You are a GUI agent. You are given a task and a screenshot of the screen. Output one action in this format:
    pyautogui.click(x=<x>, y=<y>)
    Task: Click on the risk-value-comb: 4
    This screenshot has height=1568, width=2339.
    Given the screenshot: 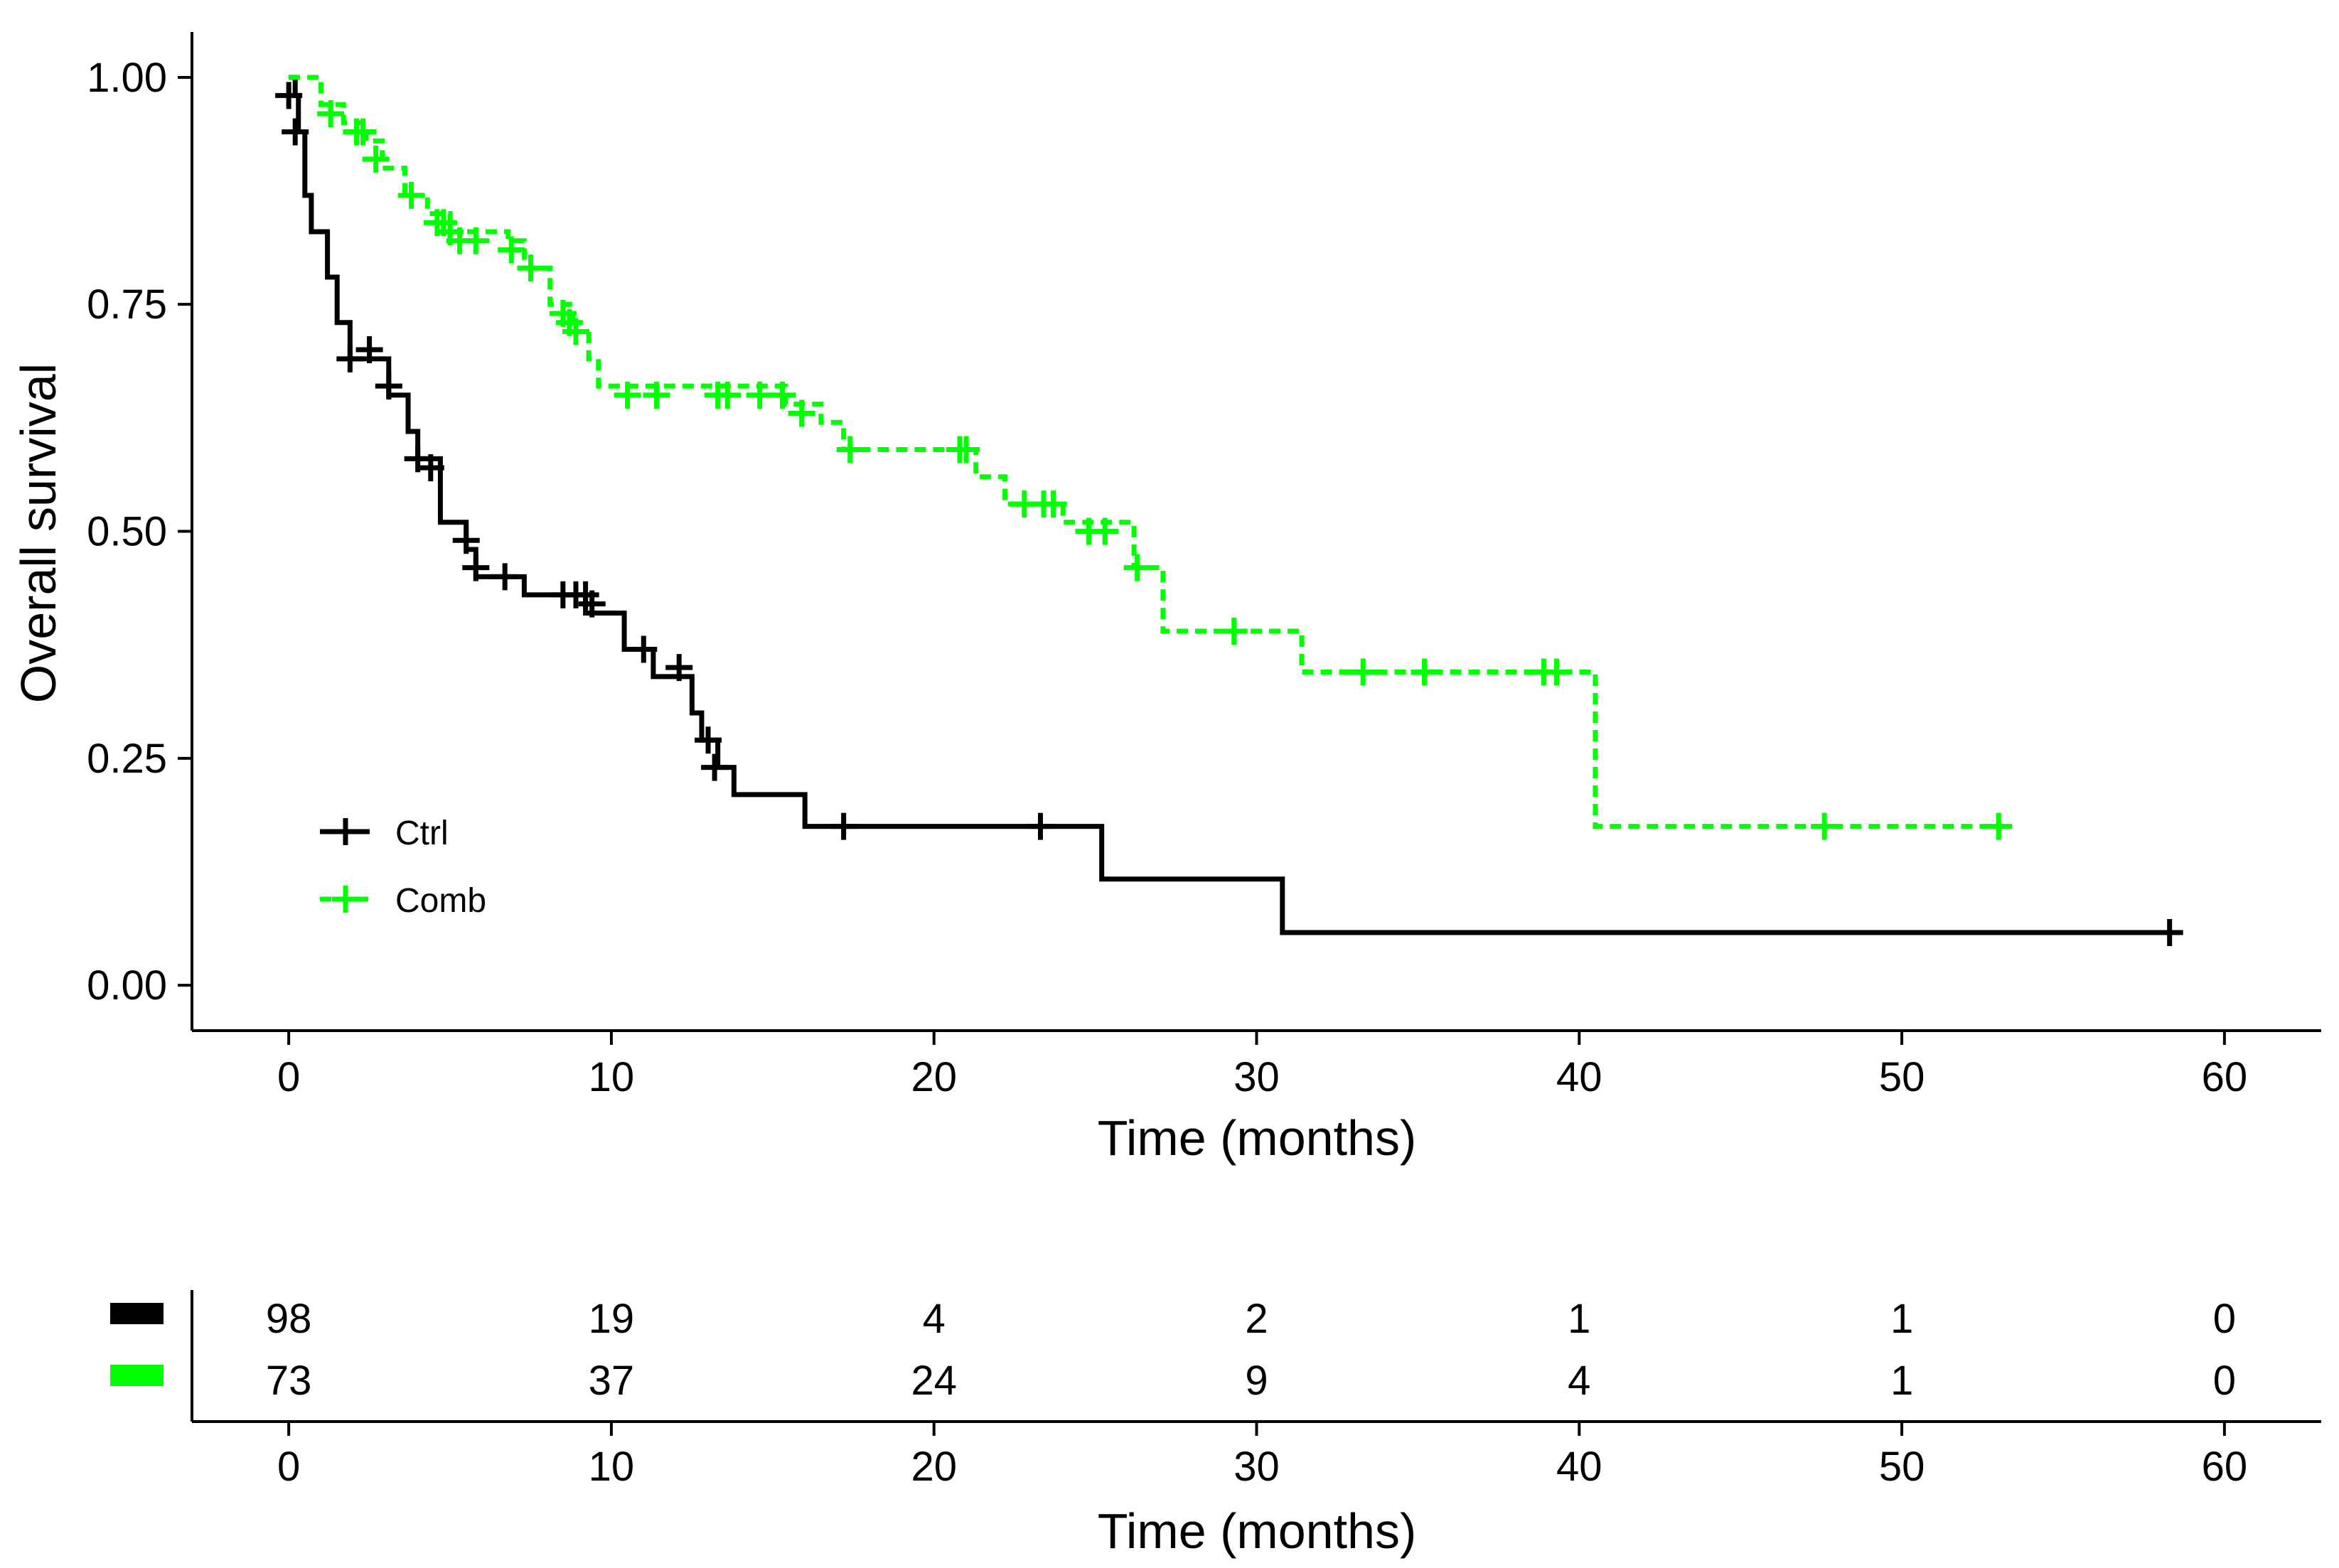 What is the action you would take?
    pyautogui.click(x=1579, y=1381)
    